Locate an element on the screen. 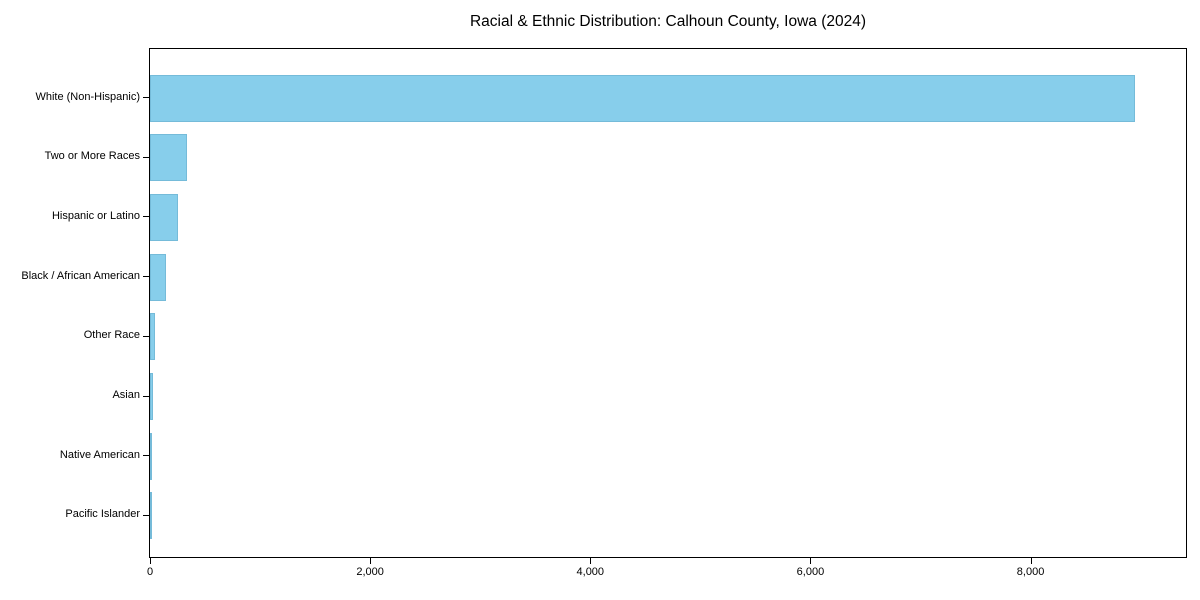 This screenshot has height=600, width=1200. x-axis-tick-label: 2,000 is located at coordinates (370, 572).